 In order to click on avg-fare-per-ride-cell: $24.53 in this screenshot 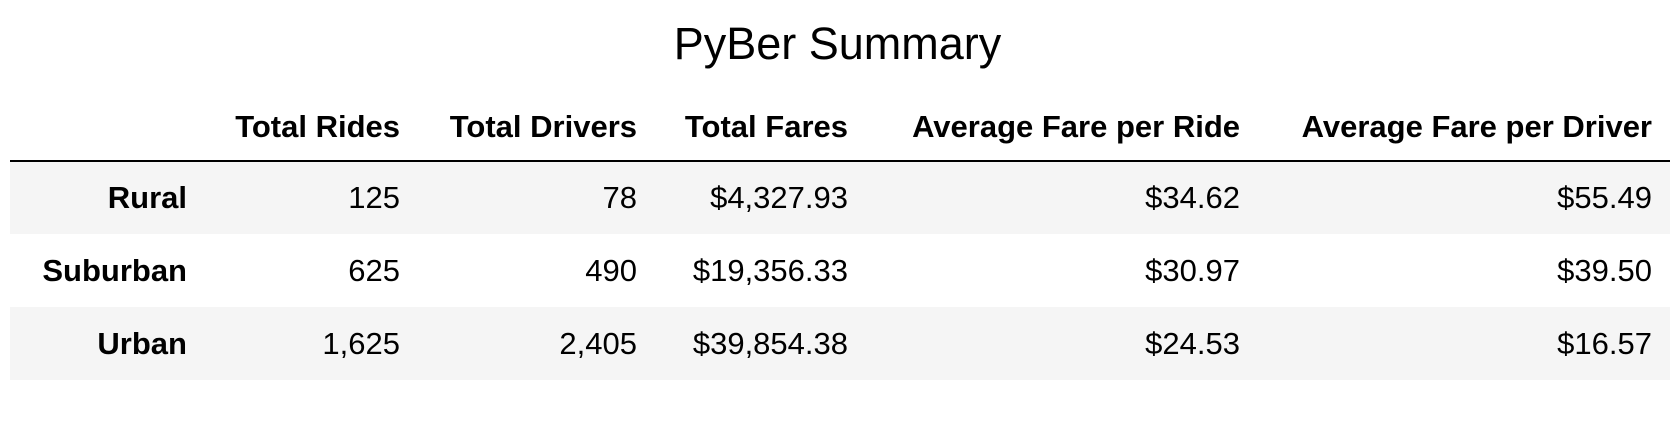, I will do `click(1192, 343)`.